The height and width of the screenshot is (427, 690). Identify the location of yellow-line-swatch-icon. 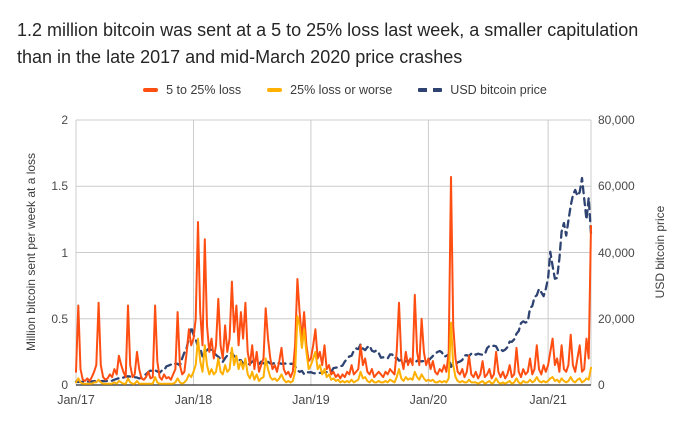
(275, 90).